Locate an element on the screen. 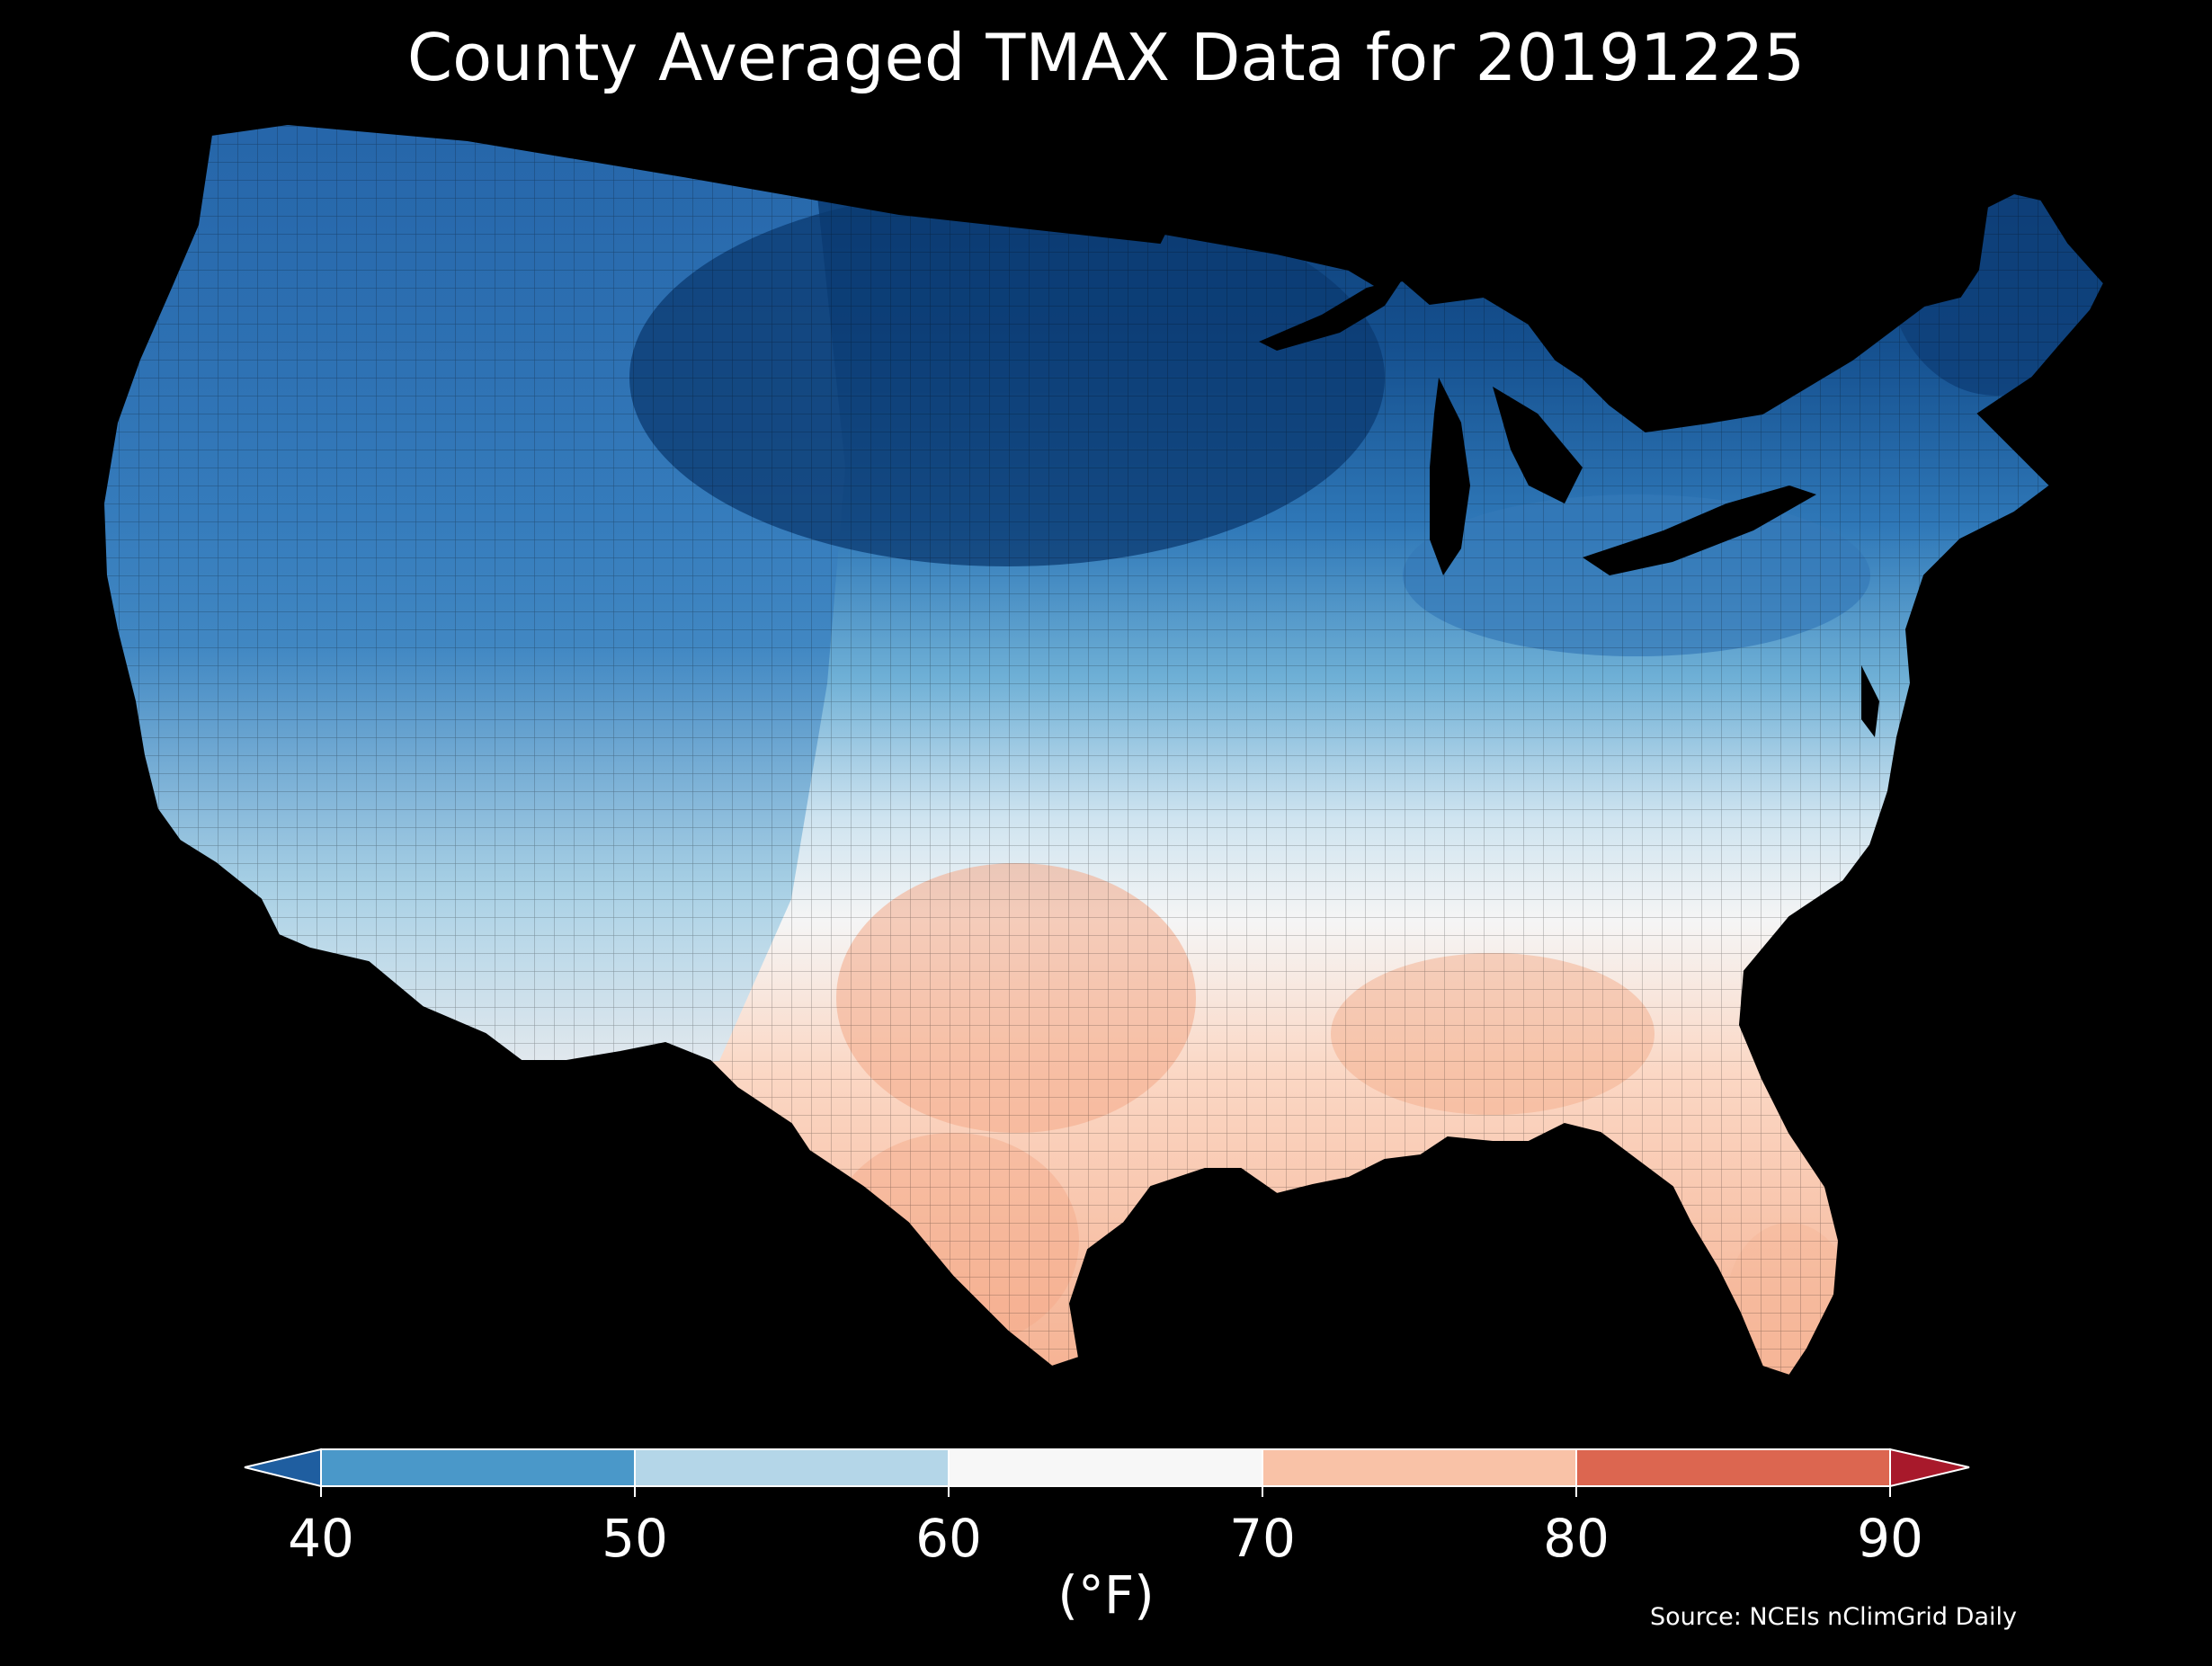 The width and height of the screenshot is (2212, 1666). lake-michigan is located at coordinates (1450, 477).